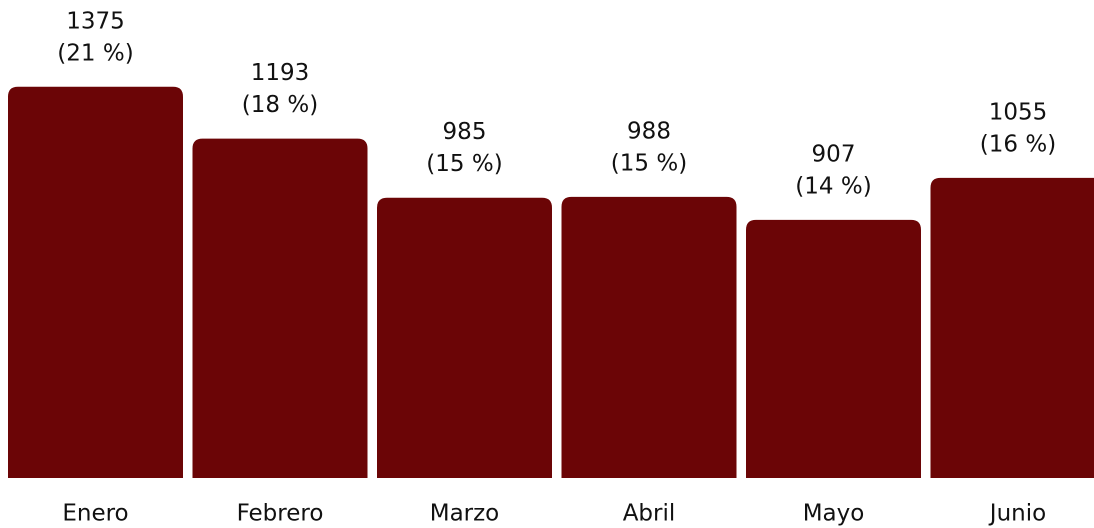 This screenshot has width=1094, height=528. What do you see at coordinates (834, 154) in the screenshot?
I see `value-label: 907` at bounding box center [834, 154].